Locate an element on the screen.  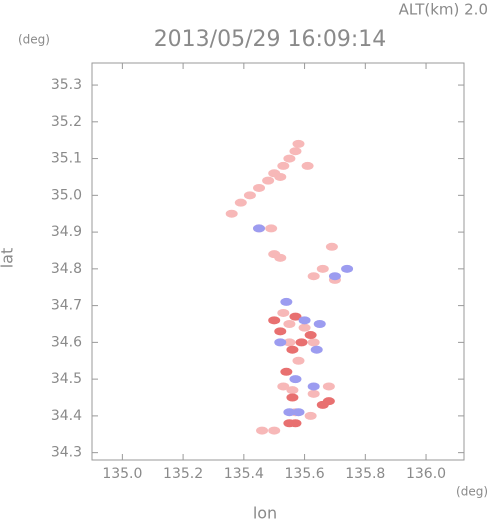
y-tick-label: 35.3 is located at coordinates (66, 85).